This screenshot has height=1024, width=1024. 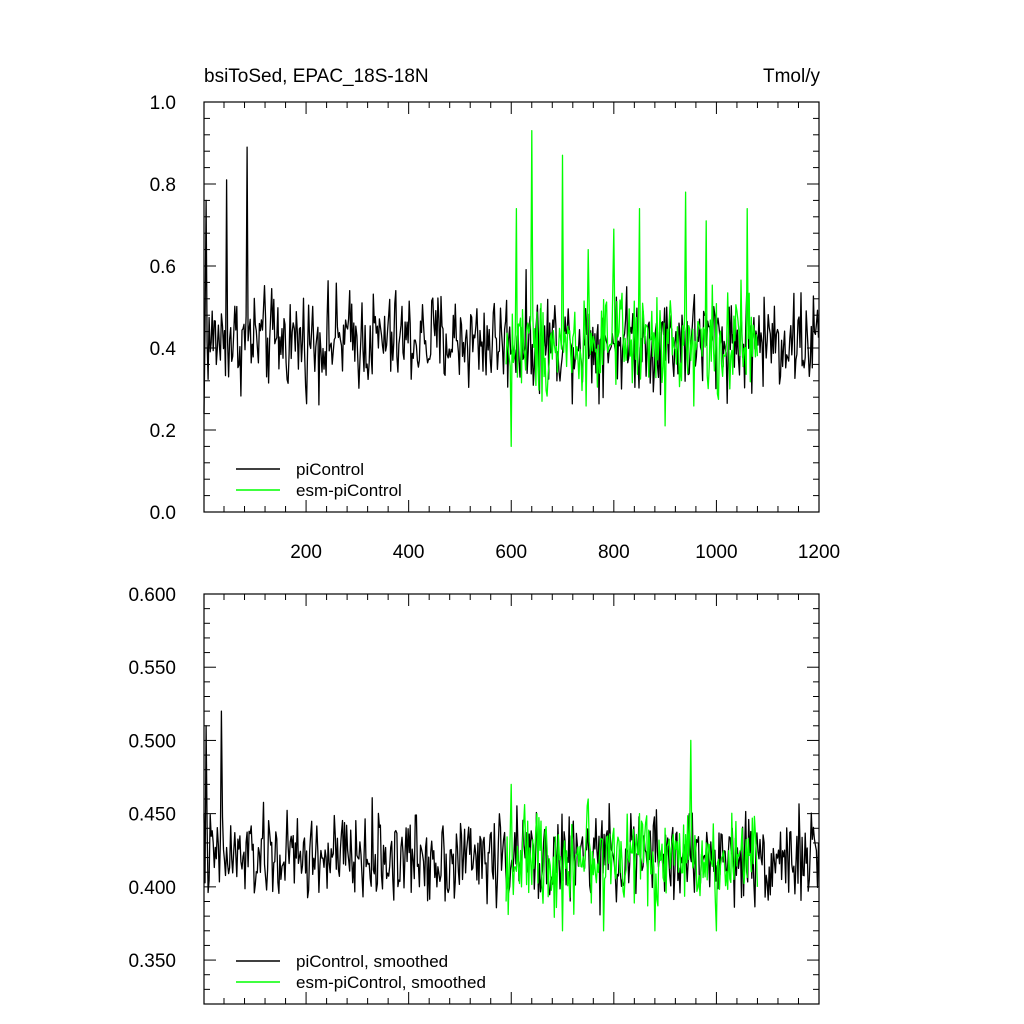 What do you see at coordinates (511, 552) in the screenshot?
I see `top-xtick-label: 600` at bounding box center [511, 552].